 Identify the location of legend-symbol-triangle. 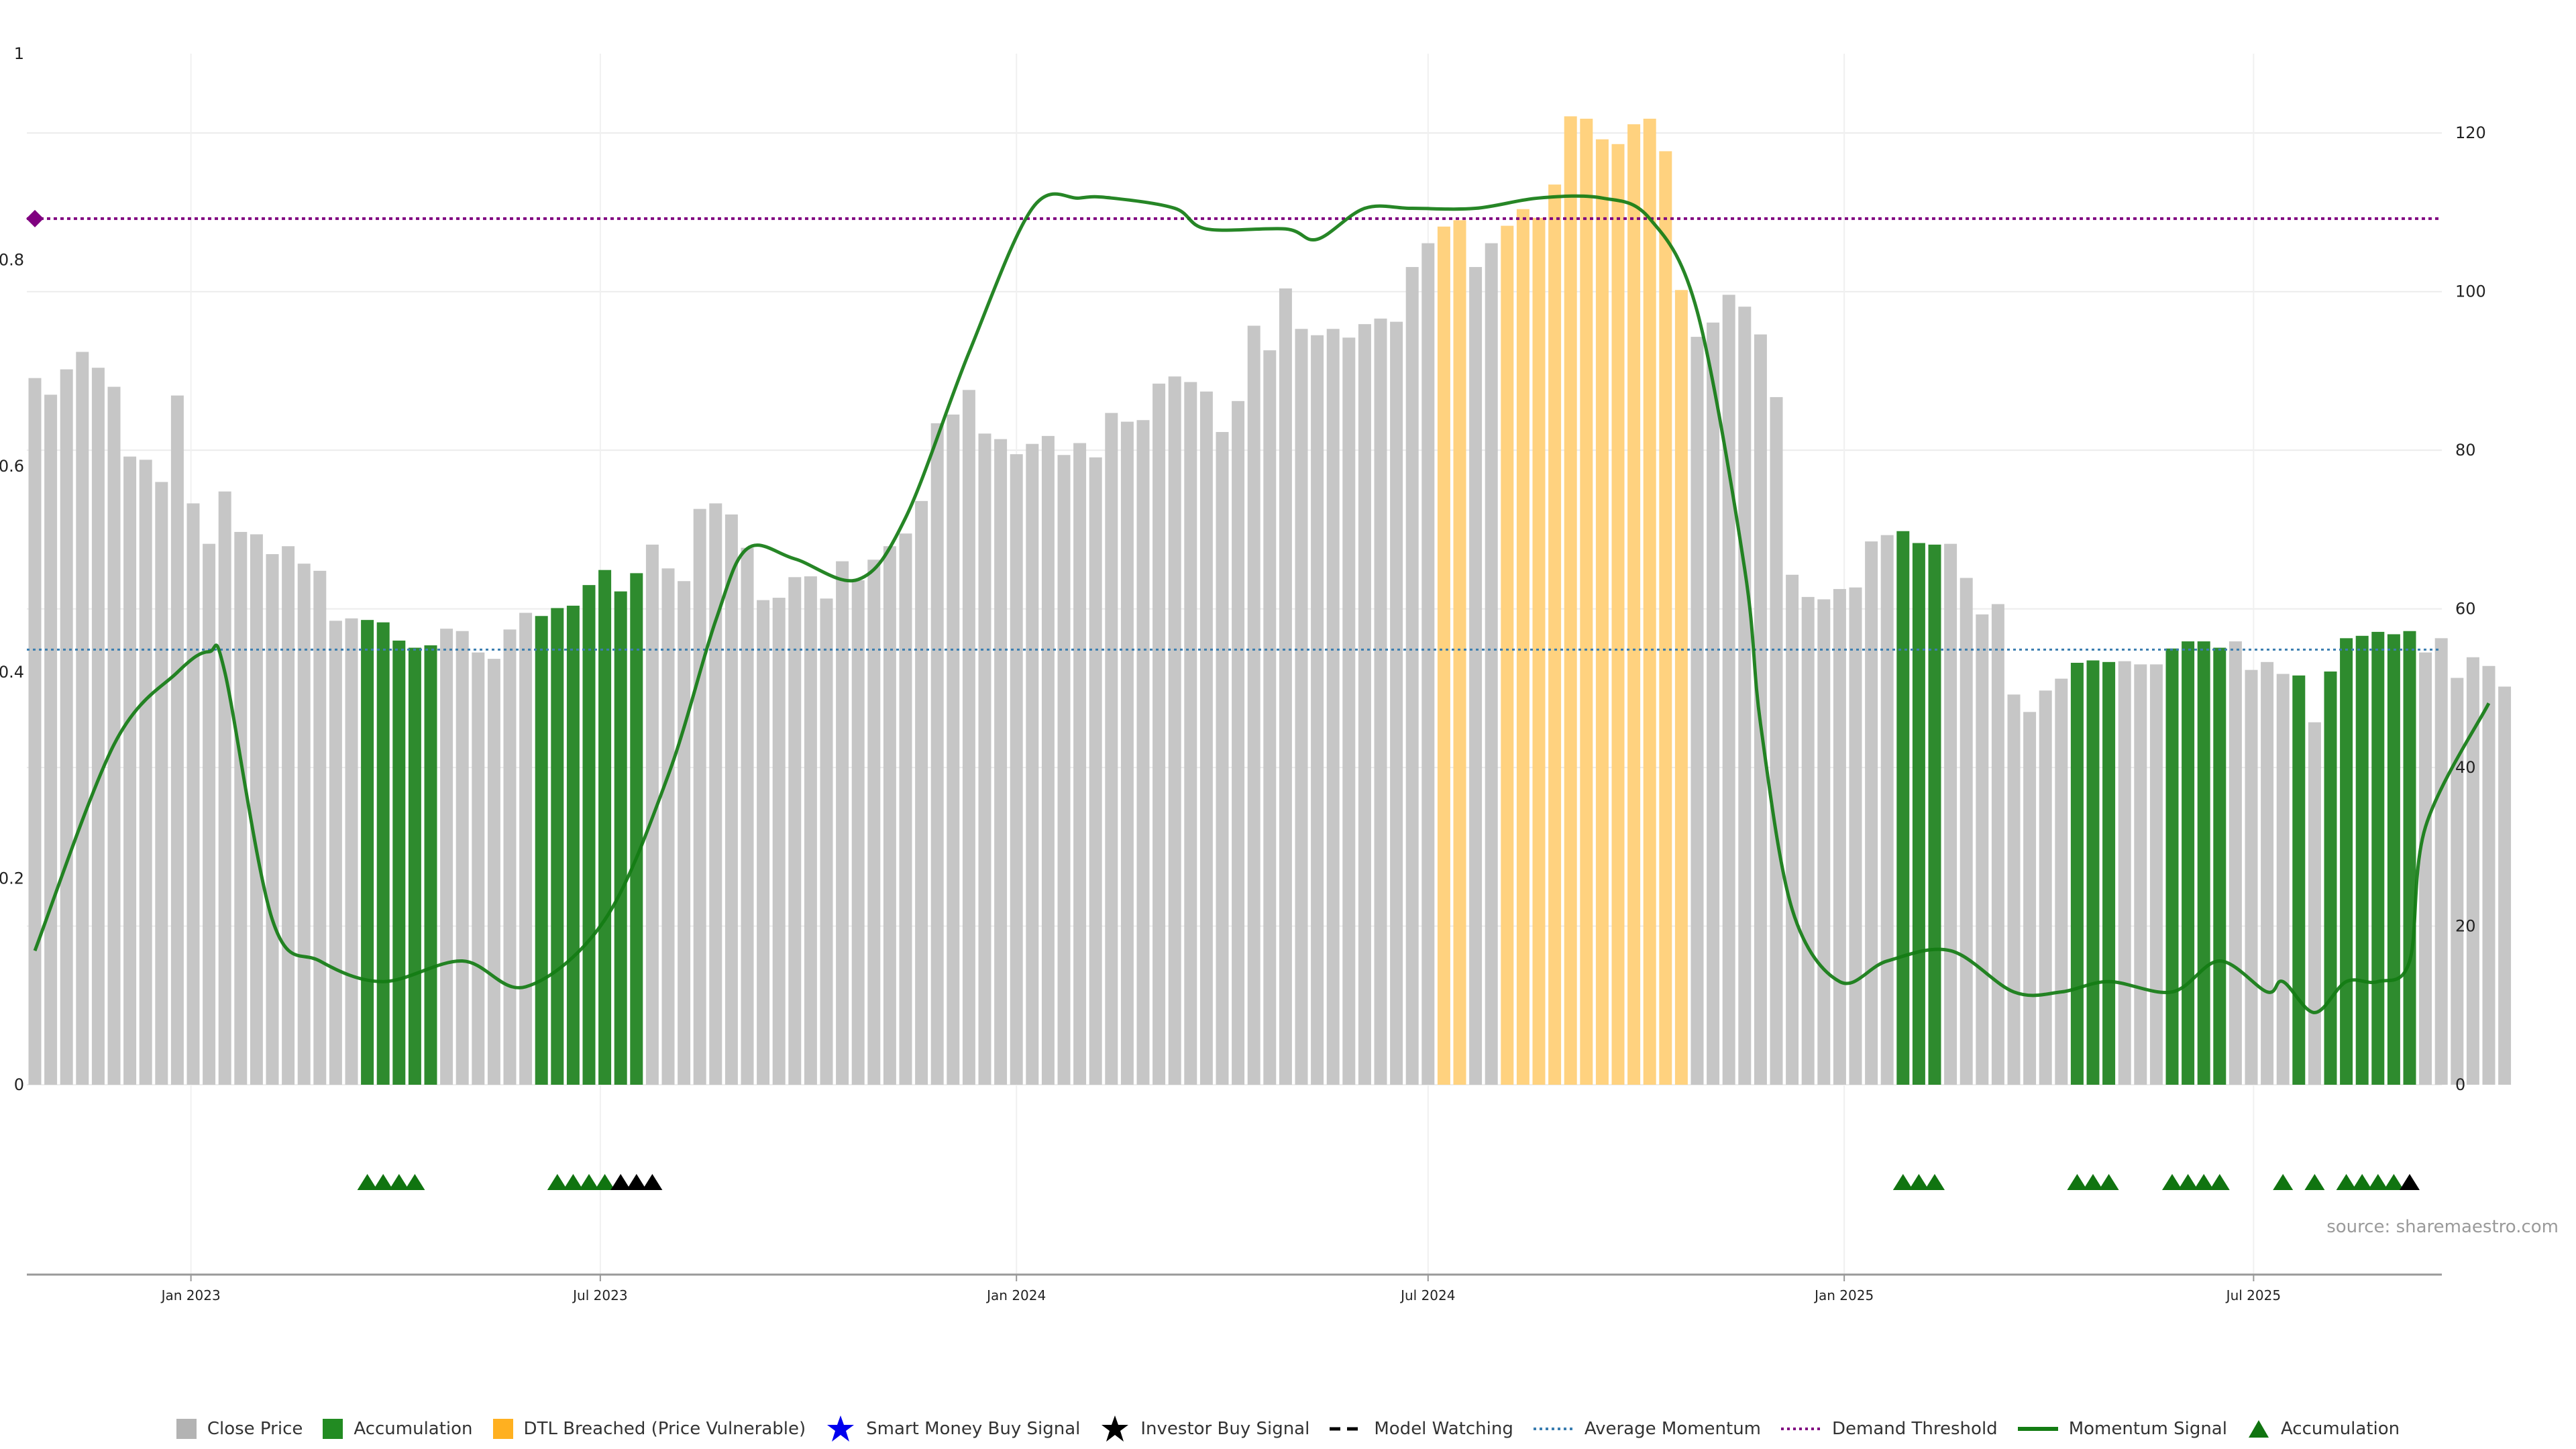
(2258, 1429).